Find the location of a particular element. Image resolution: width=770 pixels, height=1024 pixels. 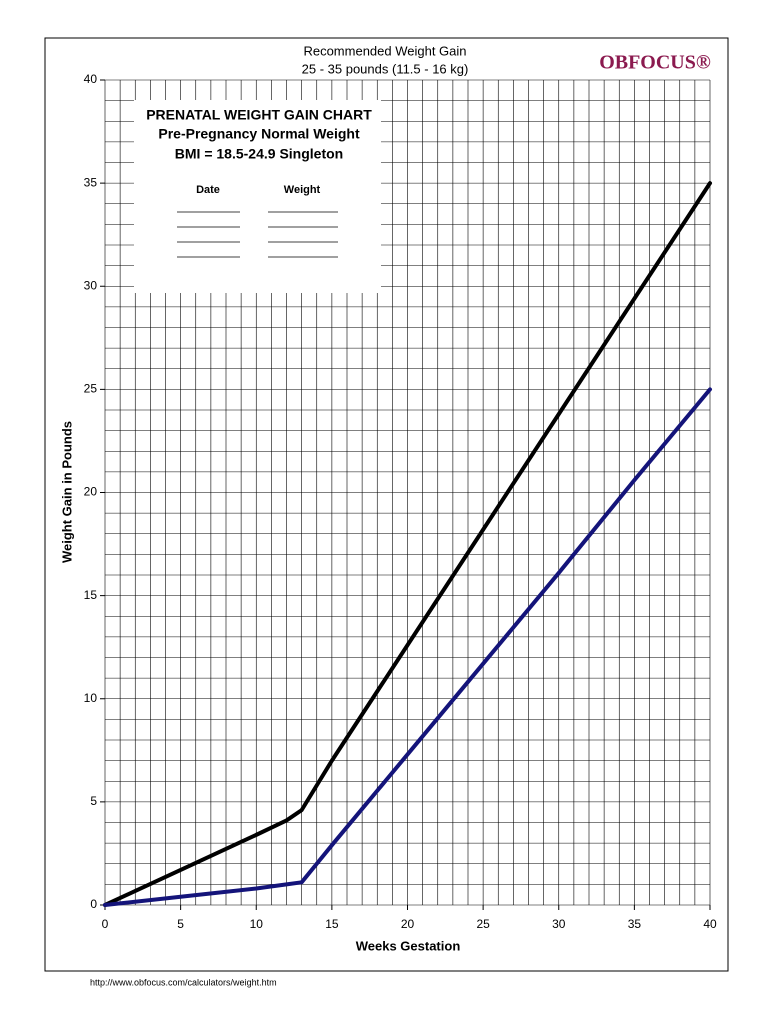

y-tick-label: 10 is located at coordinates (91, 698).